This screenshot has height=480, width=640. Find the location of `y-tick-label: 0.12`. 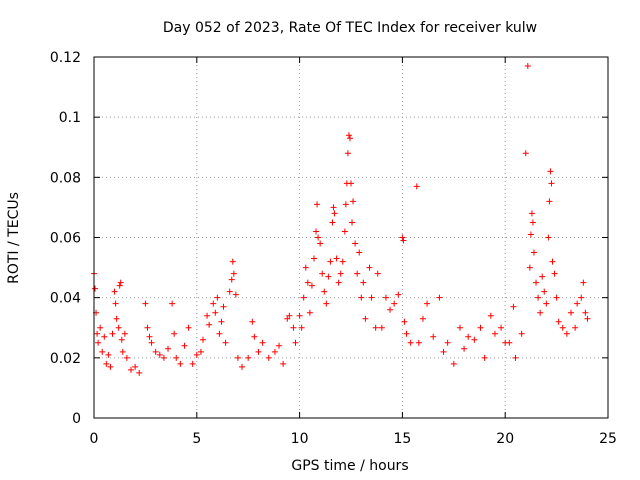

y-tick-label: 0.12 is located at coordinates (65, 58).